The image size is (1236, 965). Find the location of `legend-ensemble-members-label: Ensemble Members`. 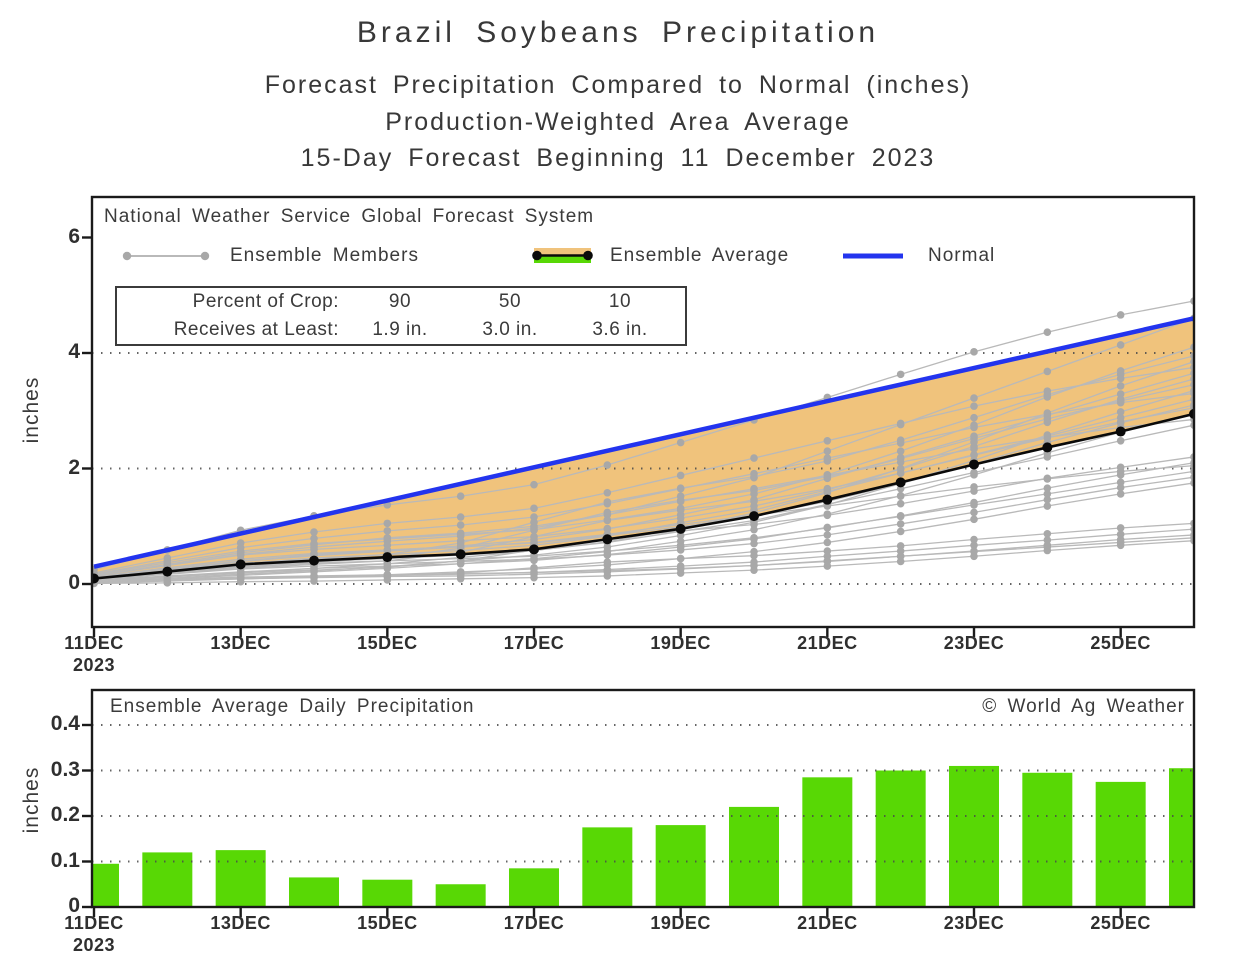

legend-ensemble-members-label: Ensemble Members is located at coordinates (324, 255).